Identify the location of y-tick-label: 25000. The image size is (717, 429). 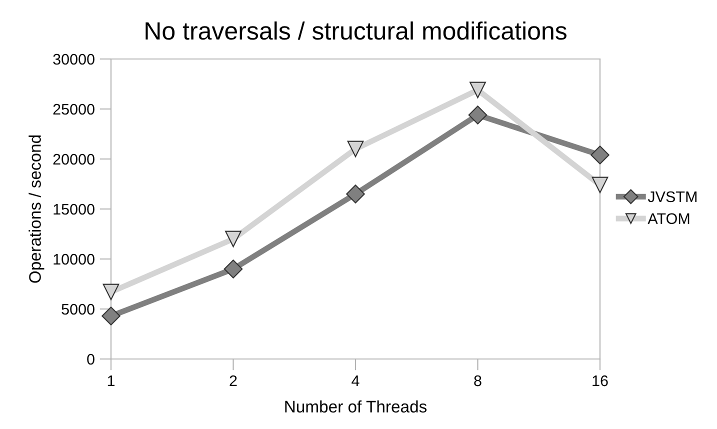
(73, 109).